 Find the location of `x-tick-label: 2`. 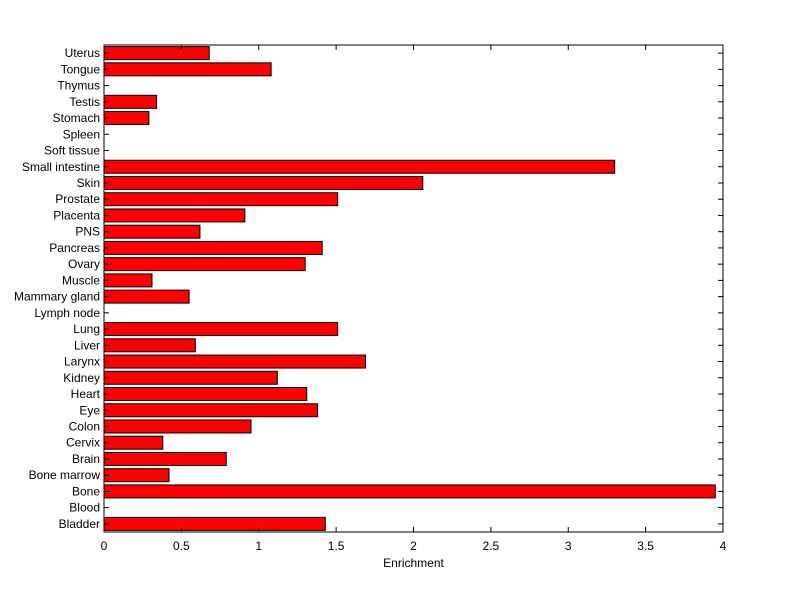

x-tick-label: 2 is located at coordinates (413, 546).